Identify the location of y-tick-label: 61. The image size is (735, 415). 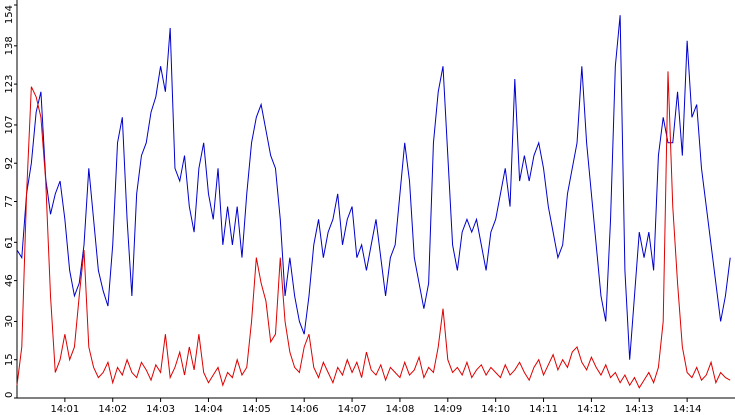
(9, 242).